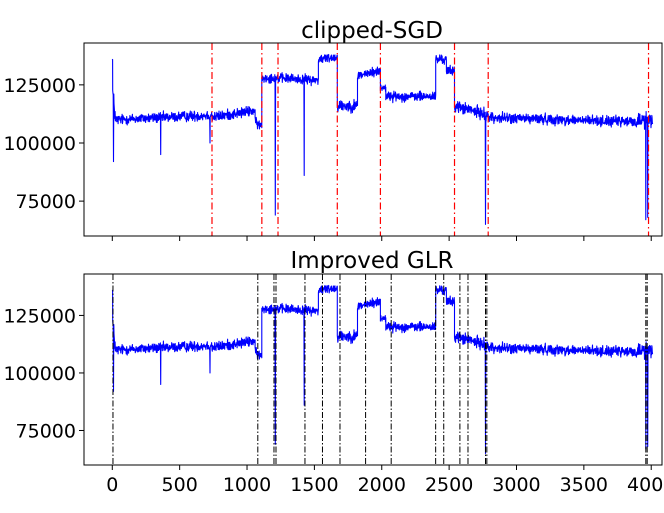  I want to click on x-tick-label: 500, so click(180, 485).